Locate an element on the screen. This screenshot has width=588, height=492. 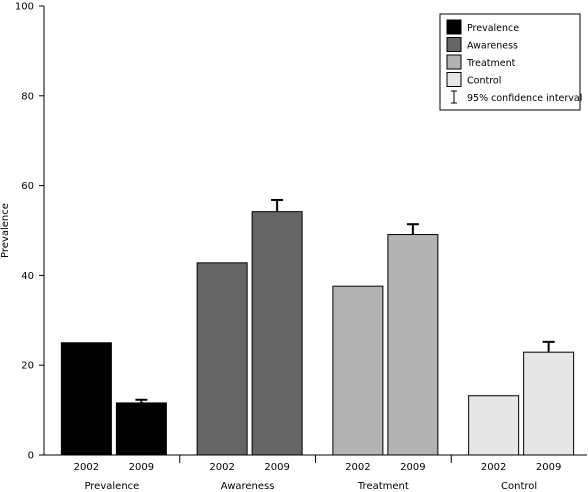
y-tick-label: 80 is located at coordinates (27, 96).